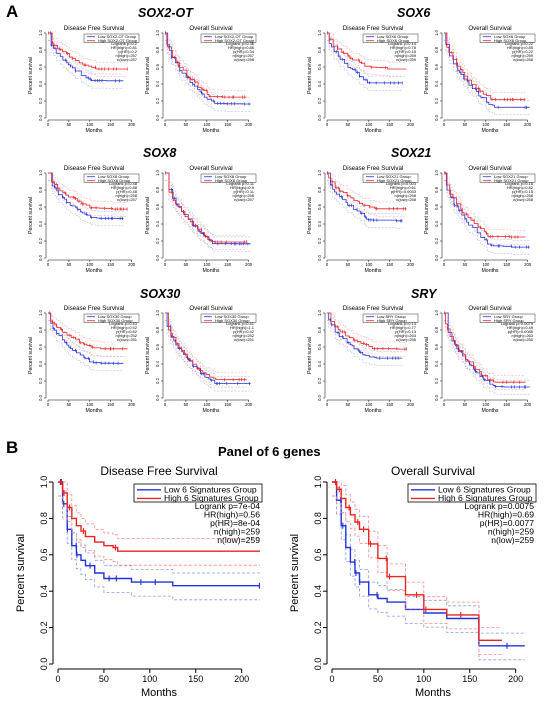  Describe the element at coordinates (394, 176) in the screenshot. I see `legend-entry: Low SOX21 Group` at that location.